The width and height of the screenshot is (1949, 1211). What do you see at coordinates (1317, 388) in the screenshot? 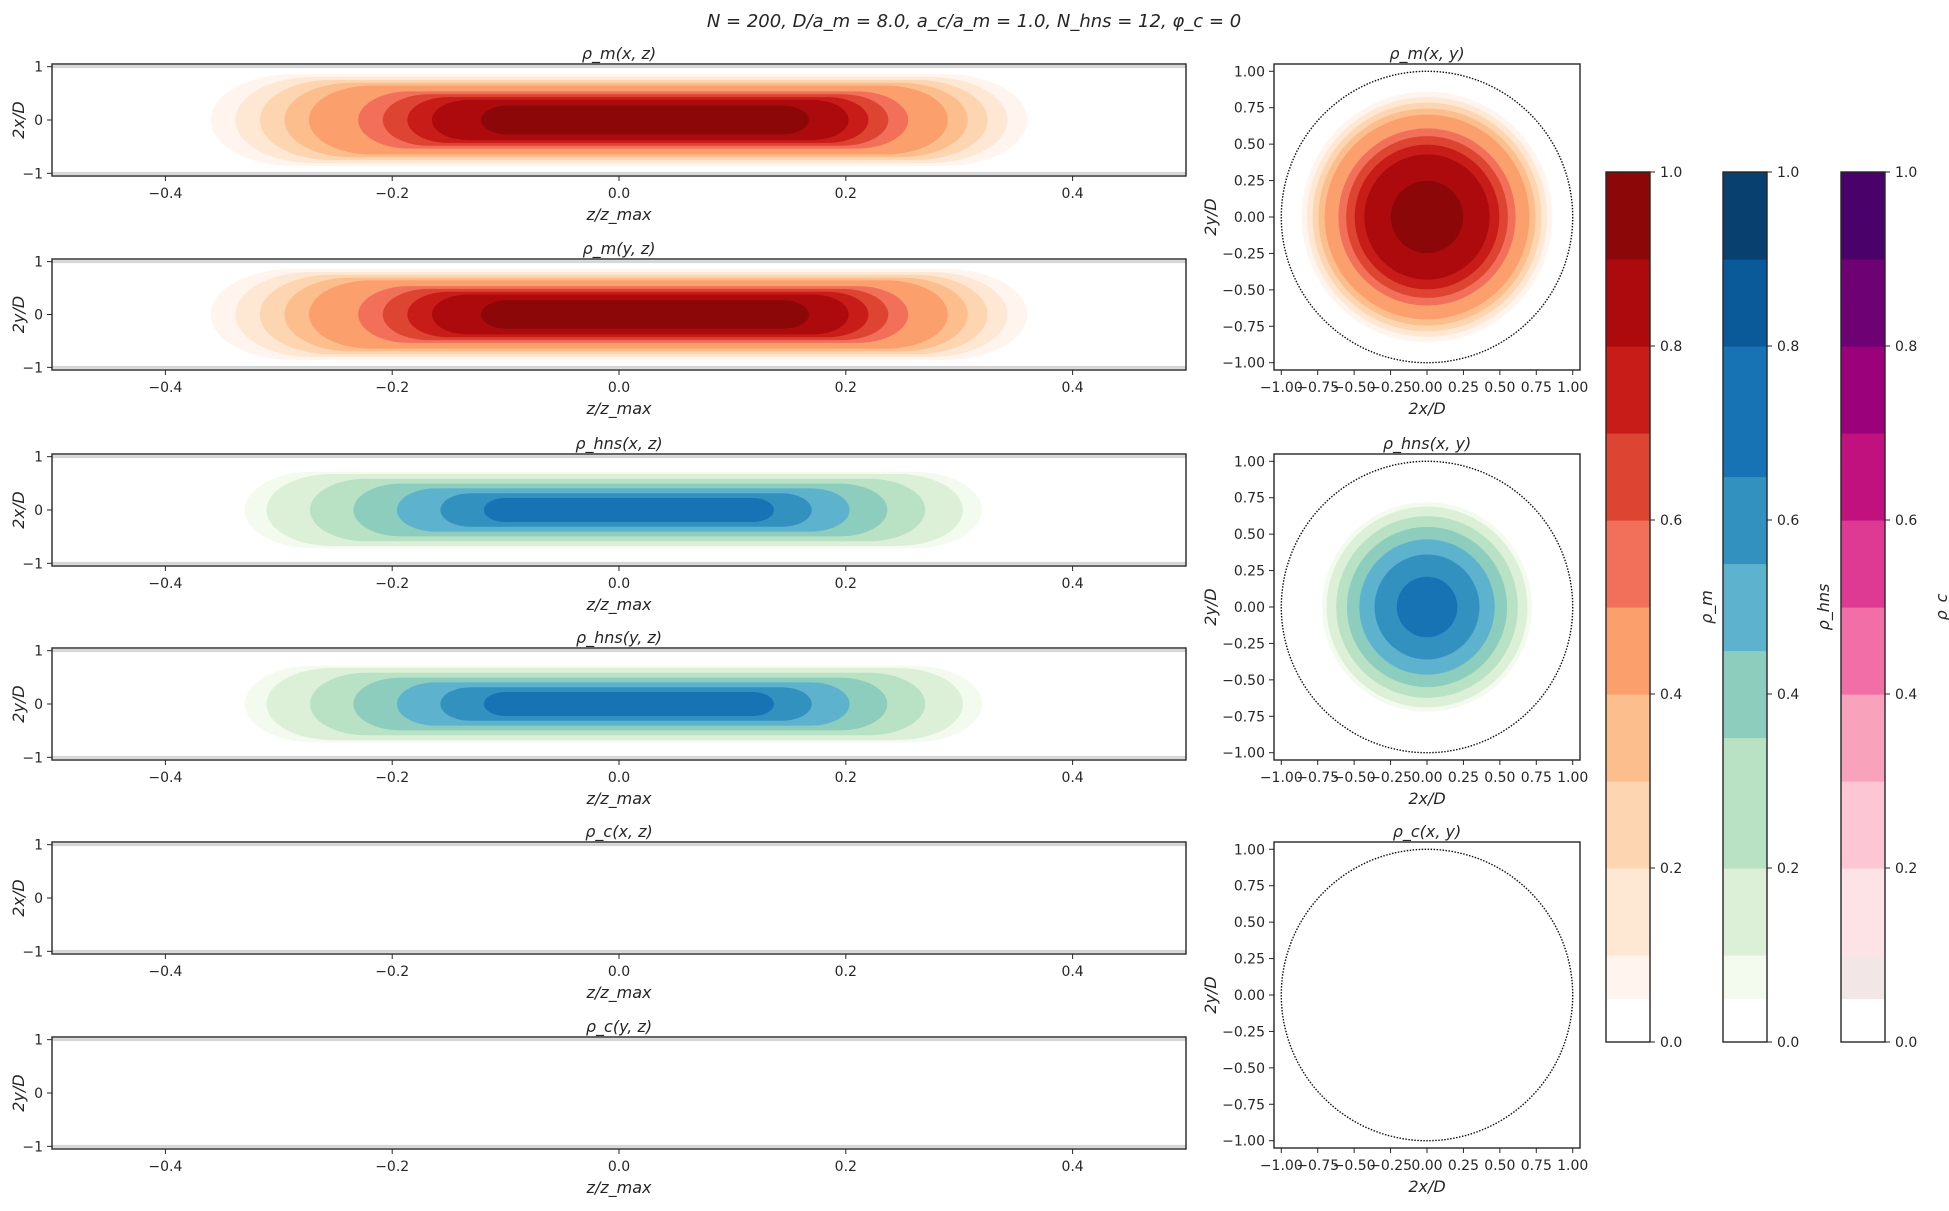
I see `x-tick-label: −0.75` at bounding box center [1317, 388].